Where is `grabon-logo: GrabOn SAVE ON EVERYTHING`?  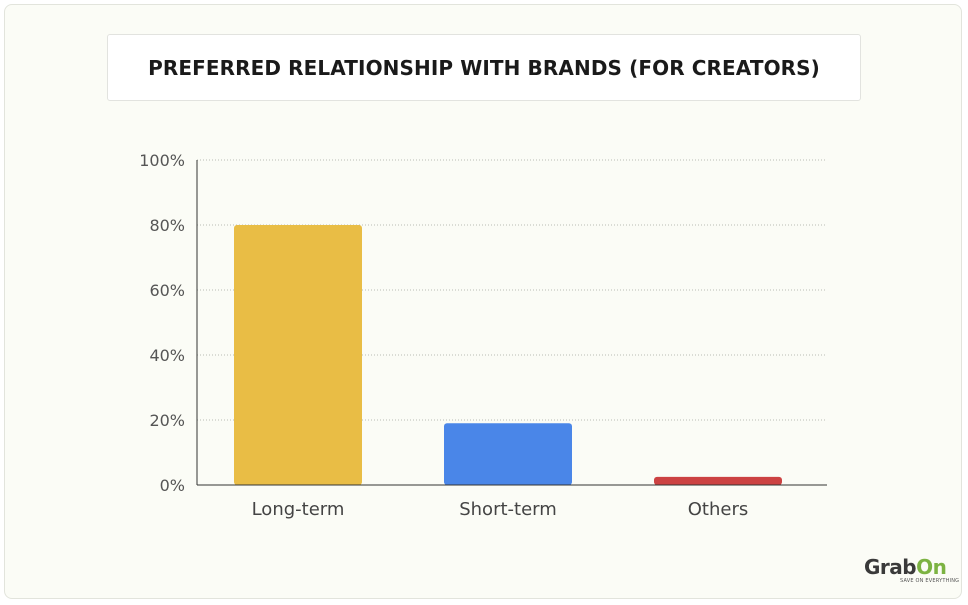 grabon-logo: GrabOn SAVE ON EVERYTHING is located at coordinates (911, 570).